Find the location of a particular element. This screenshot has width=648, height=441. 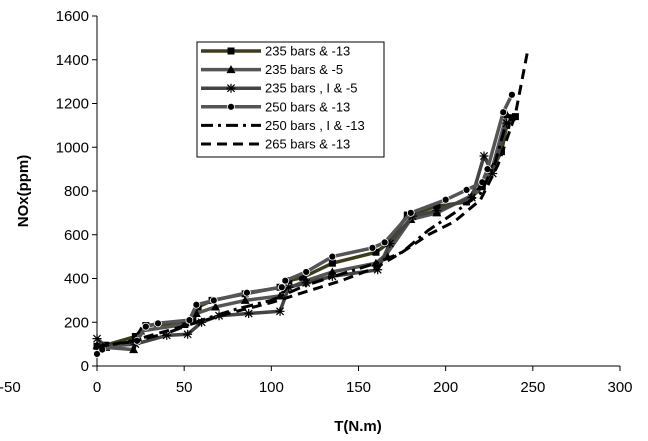

legend-label: 265 bars & -13 is located at coordinates (307, 144).